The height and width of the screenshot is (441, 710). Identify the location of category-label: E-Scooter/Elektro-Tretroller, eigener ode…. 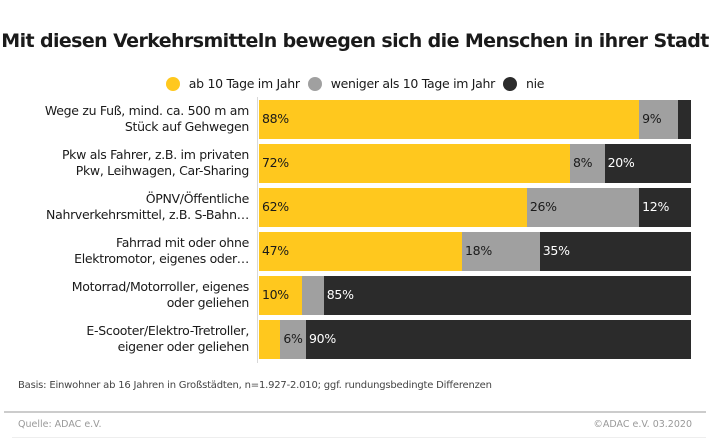
(124, 339).